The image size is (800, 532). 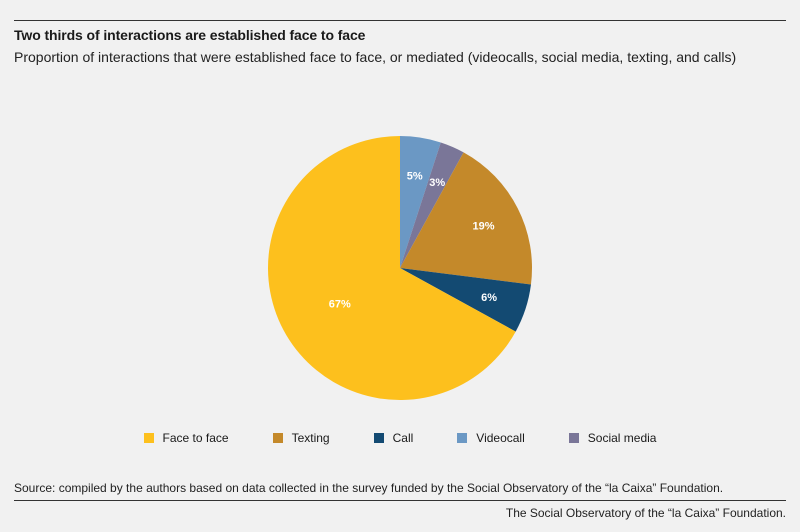 I want to click on slice-label-texting: 19%, so click(x=483, y=226).